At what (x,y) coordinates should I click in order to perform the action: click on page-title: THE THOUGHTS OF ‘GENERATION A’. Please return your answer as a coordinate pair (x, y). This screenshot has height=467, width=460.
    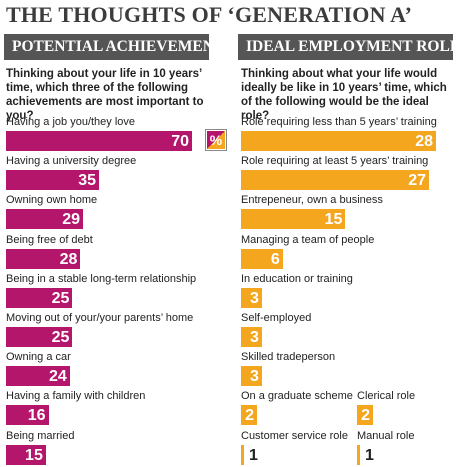
    Looking at the image, I should click on (209, 14).